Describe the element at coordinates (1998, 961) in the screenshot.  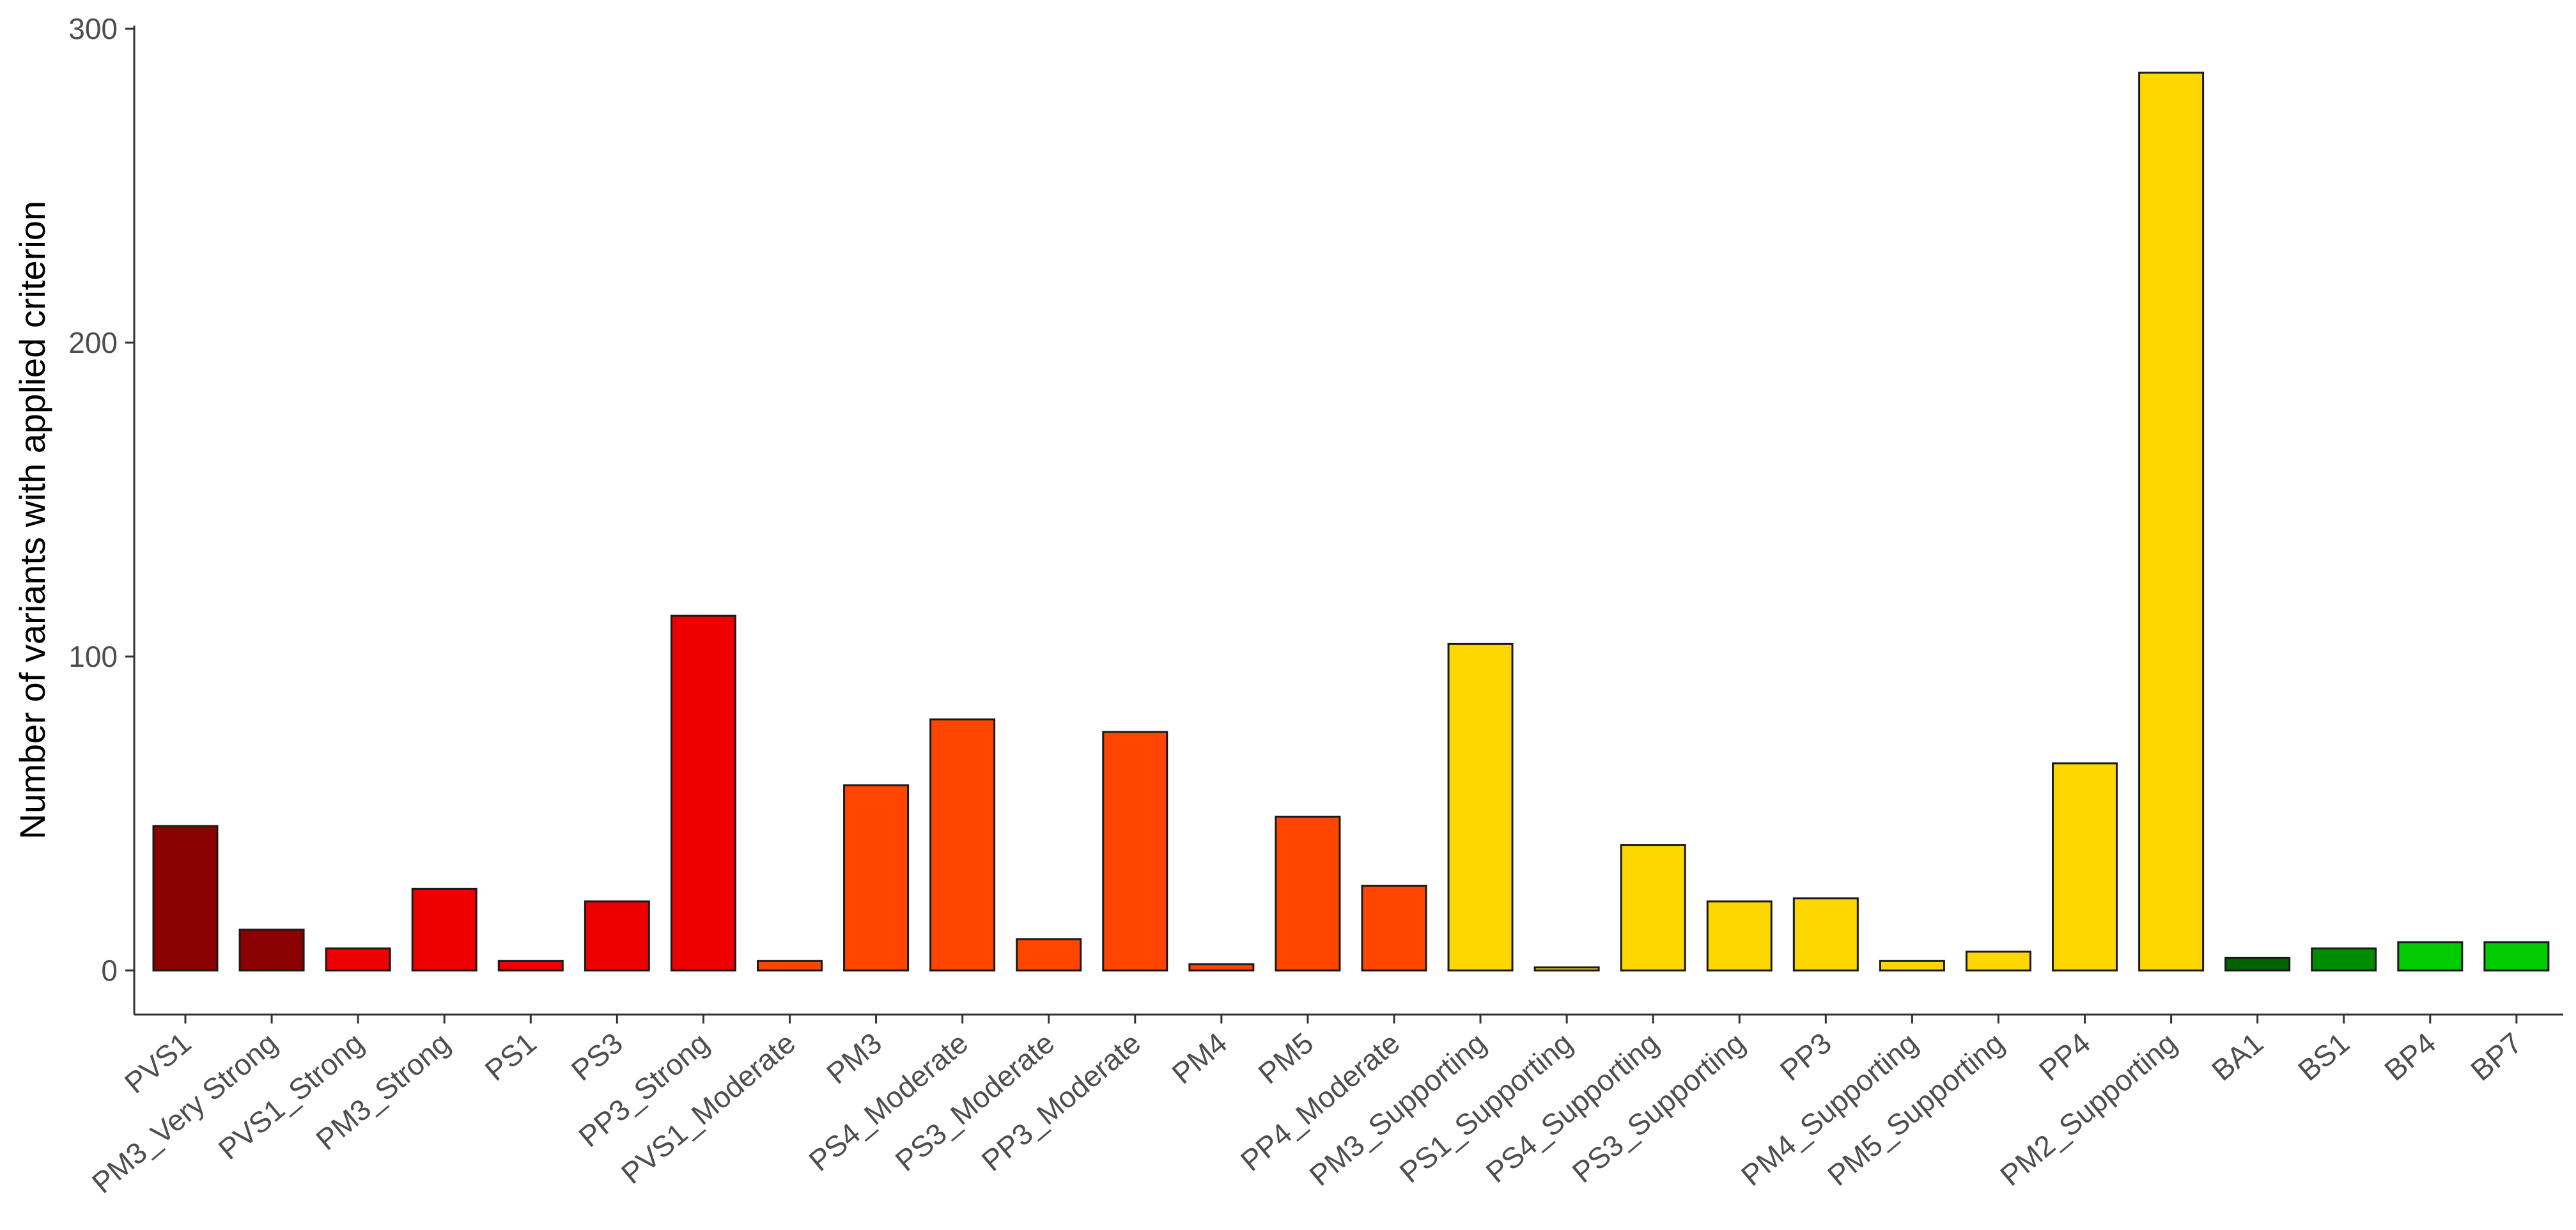
I see `bar-pm5-supporting` at that location.